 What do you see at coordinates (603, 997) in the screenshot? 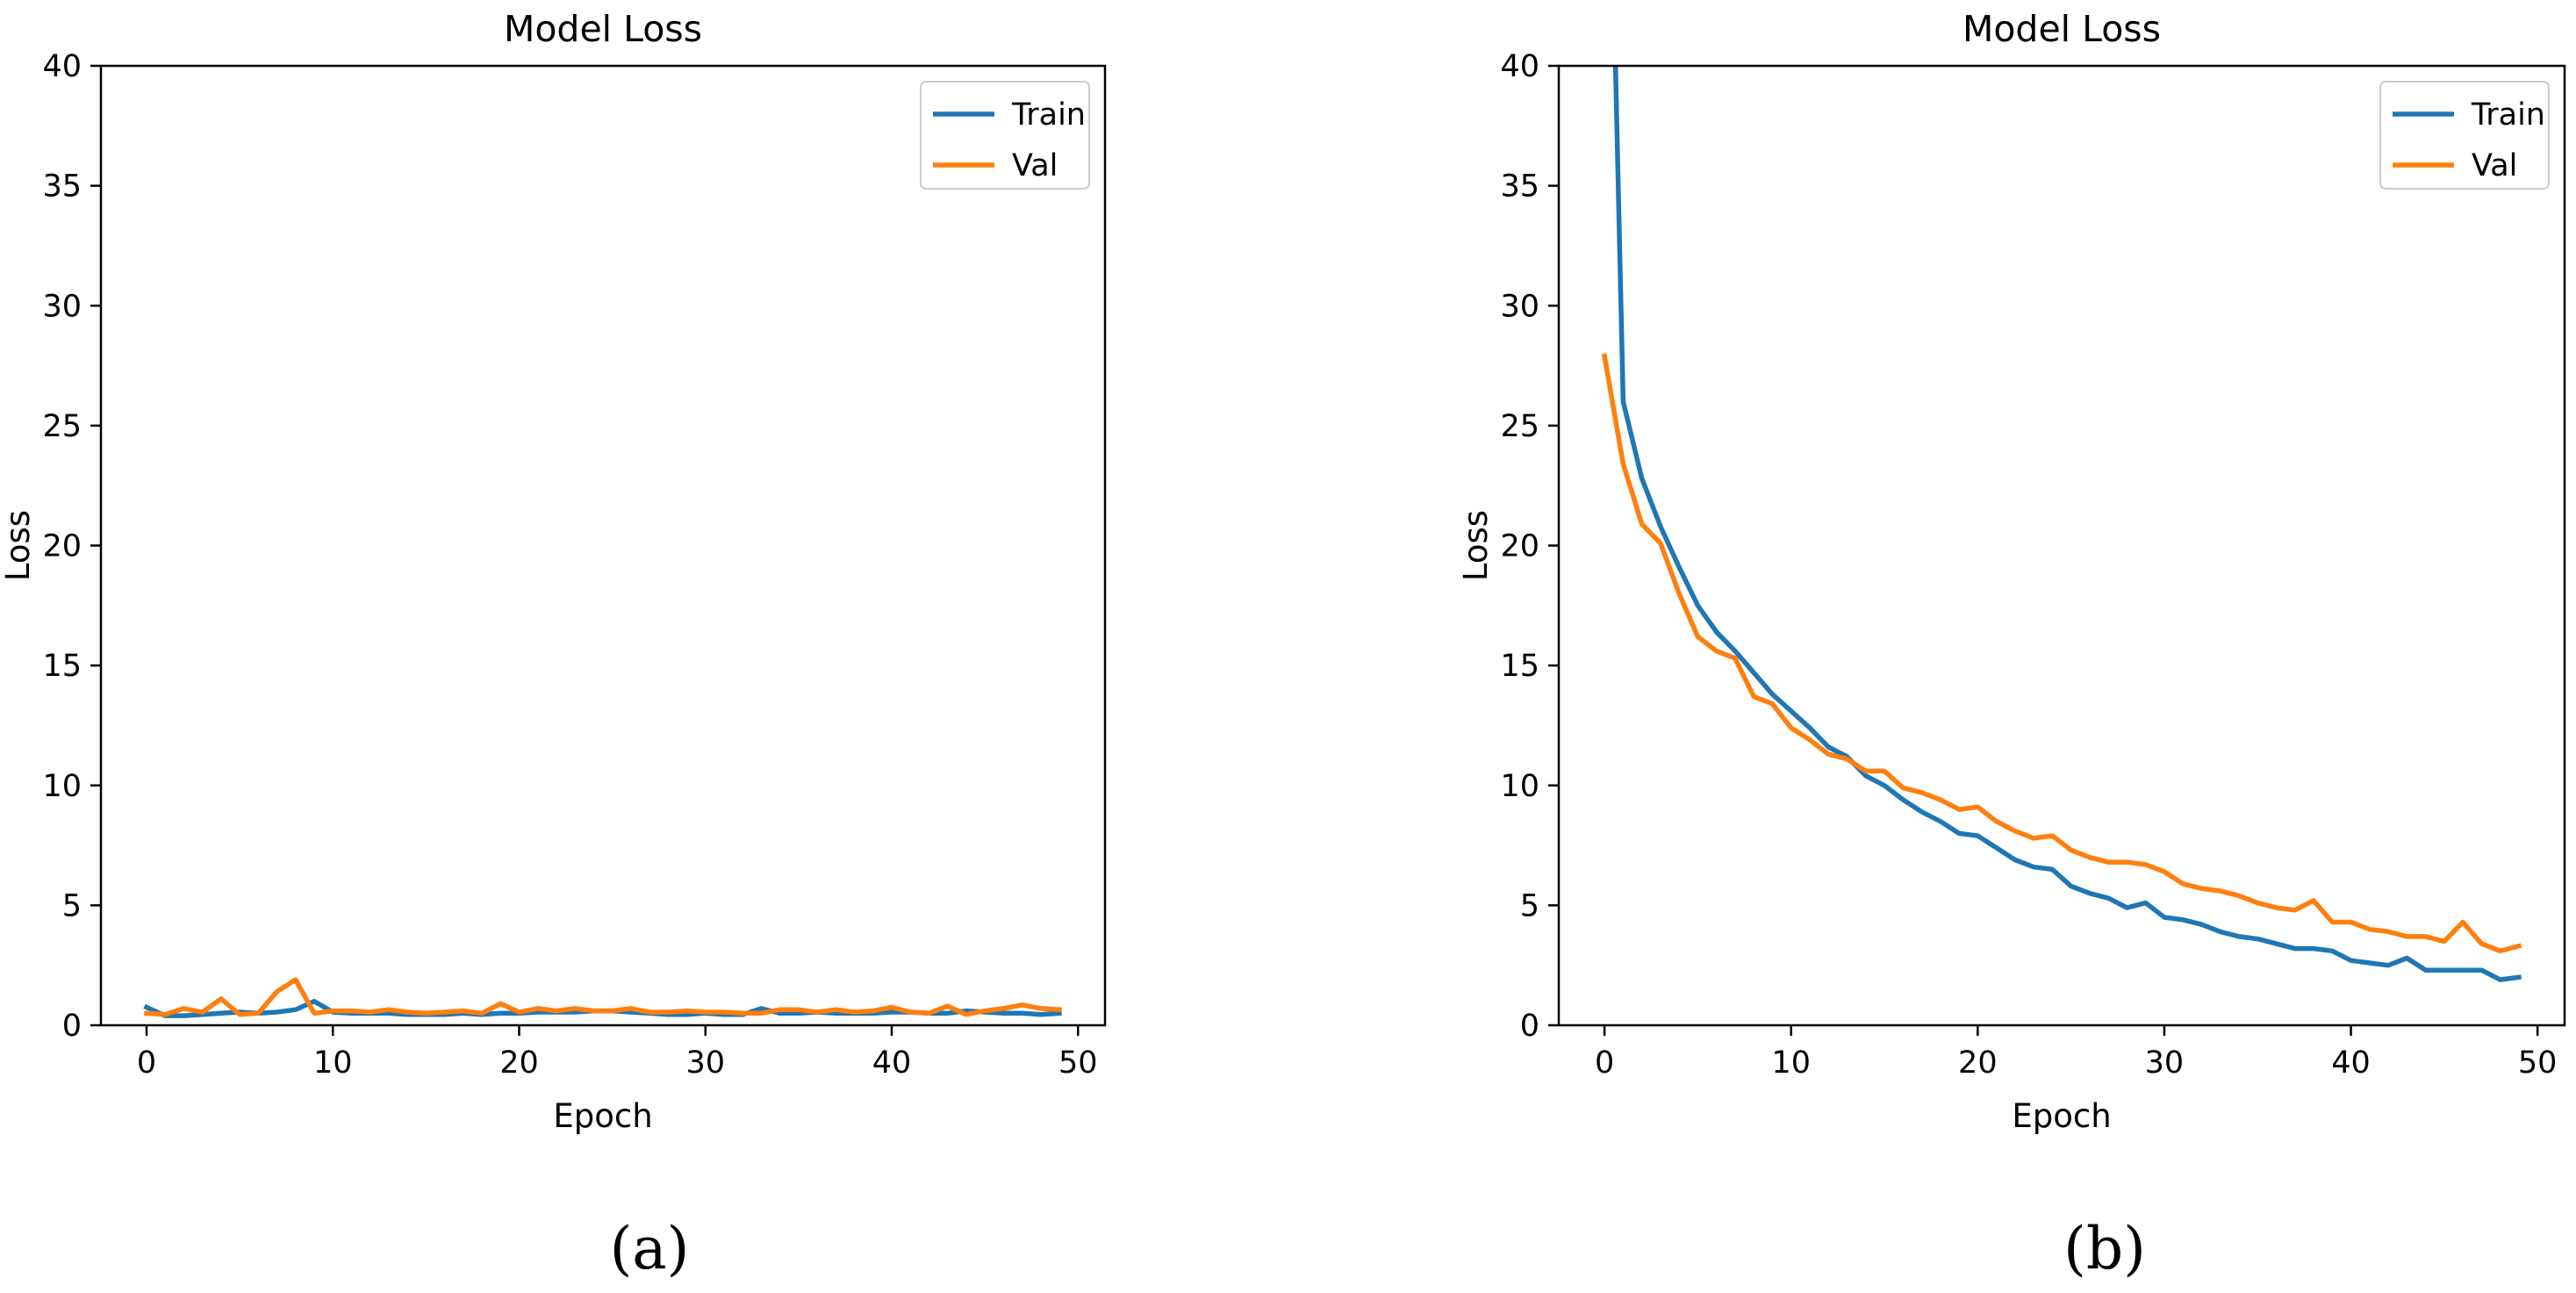
I see `series-line-val` at bounding box center [603, 997].